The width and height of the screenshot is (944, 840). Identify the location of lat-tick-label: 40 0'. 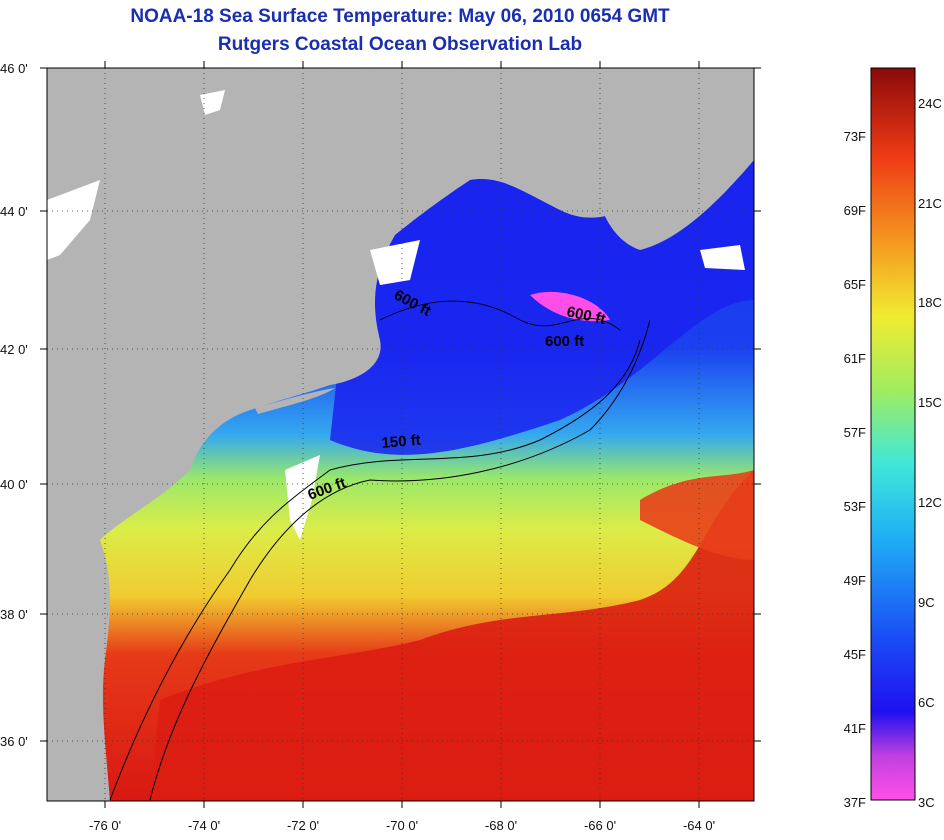
(14, 484).